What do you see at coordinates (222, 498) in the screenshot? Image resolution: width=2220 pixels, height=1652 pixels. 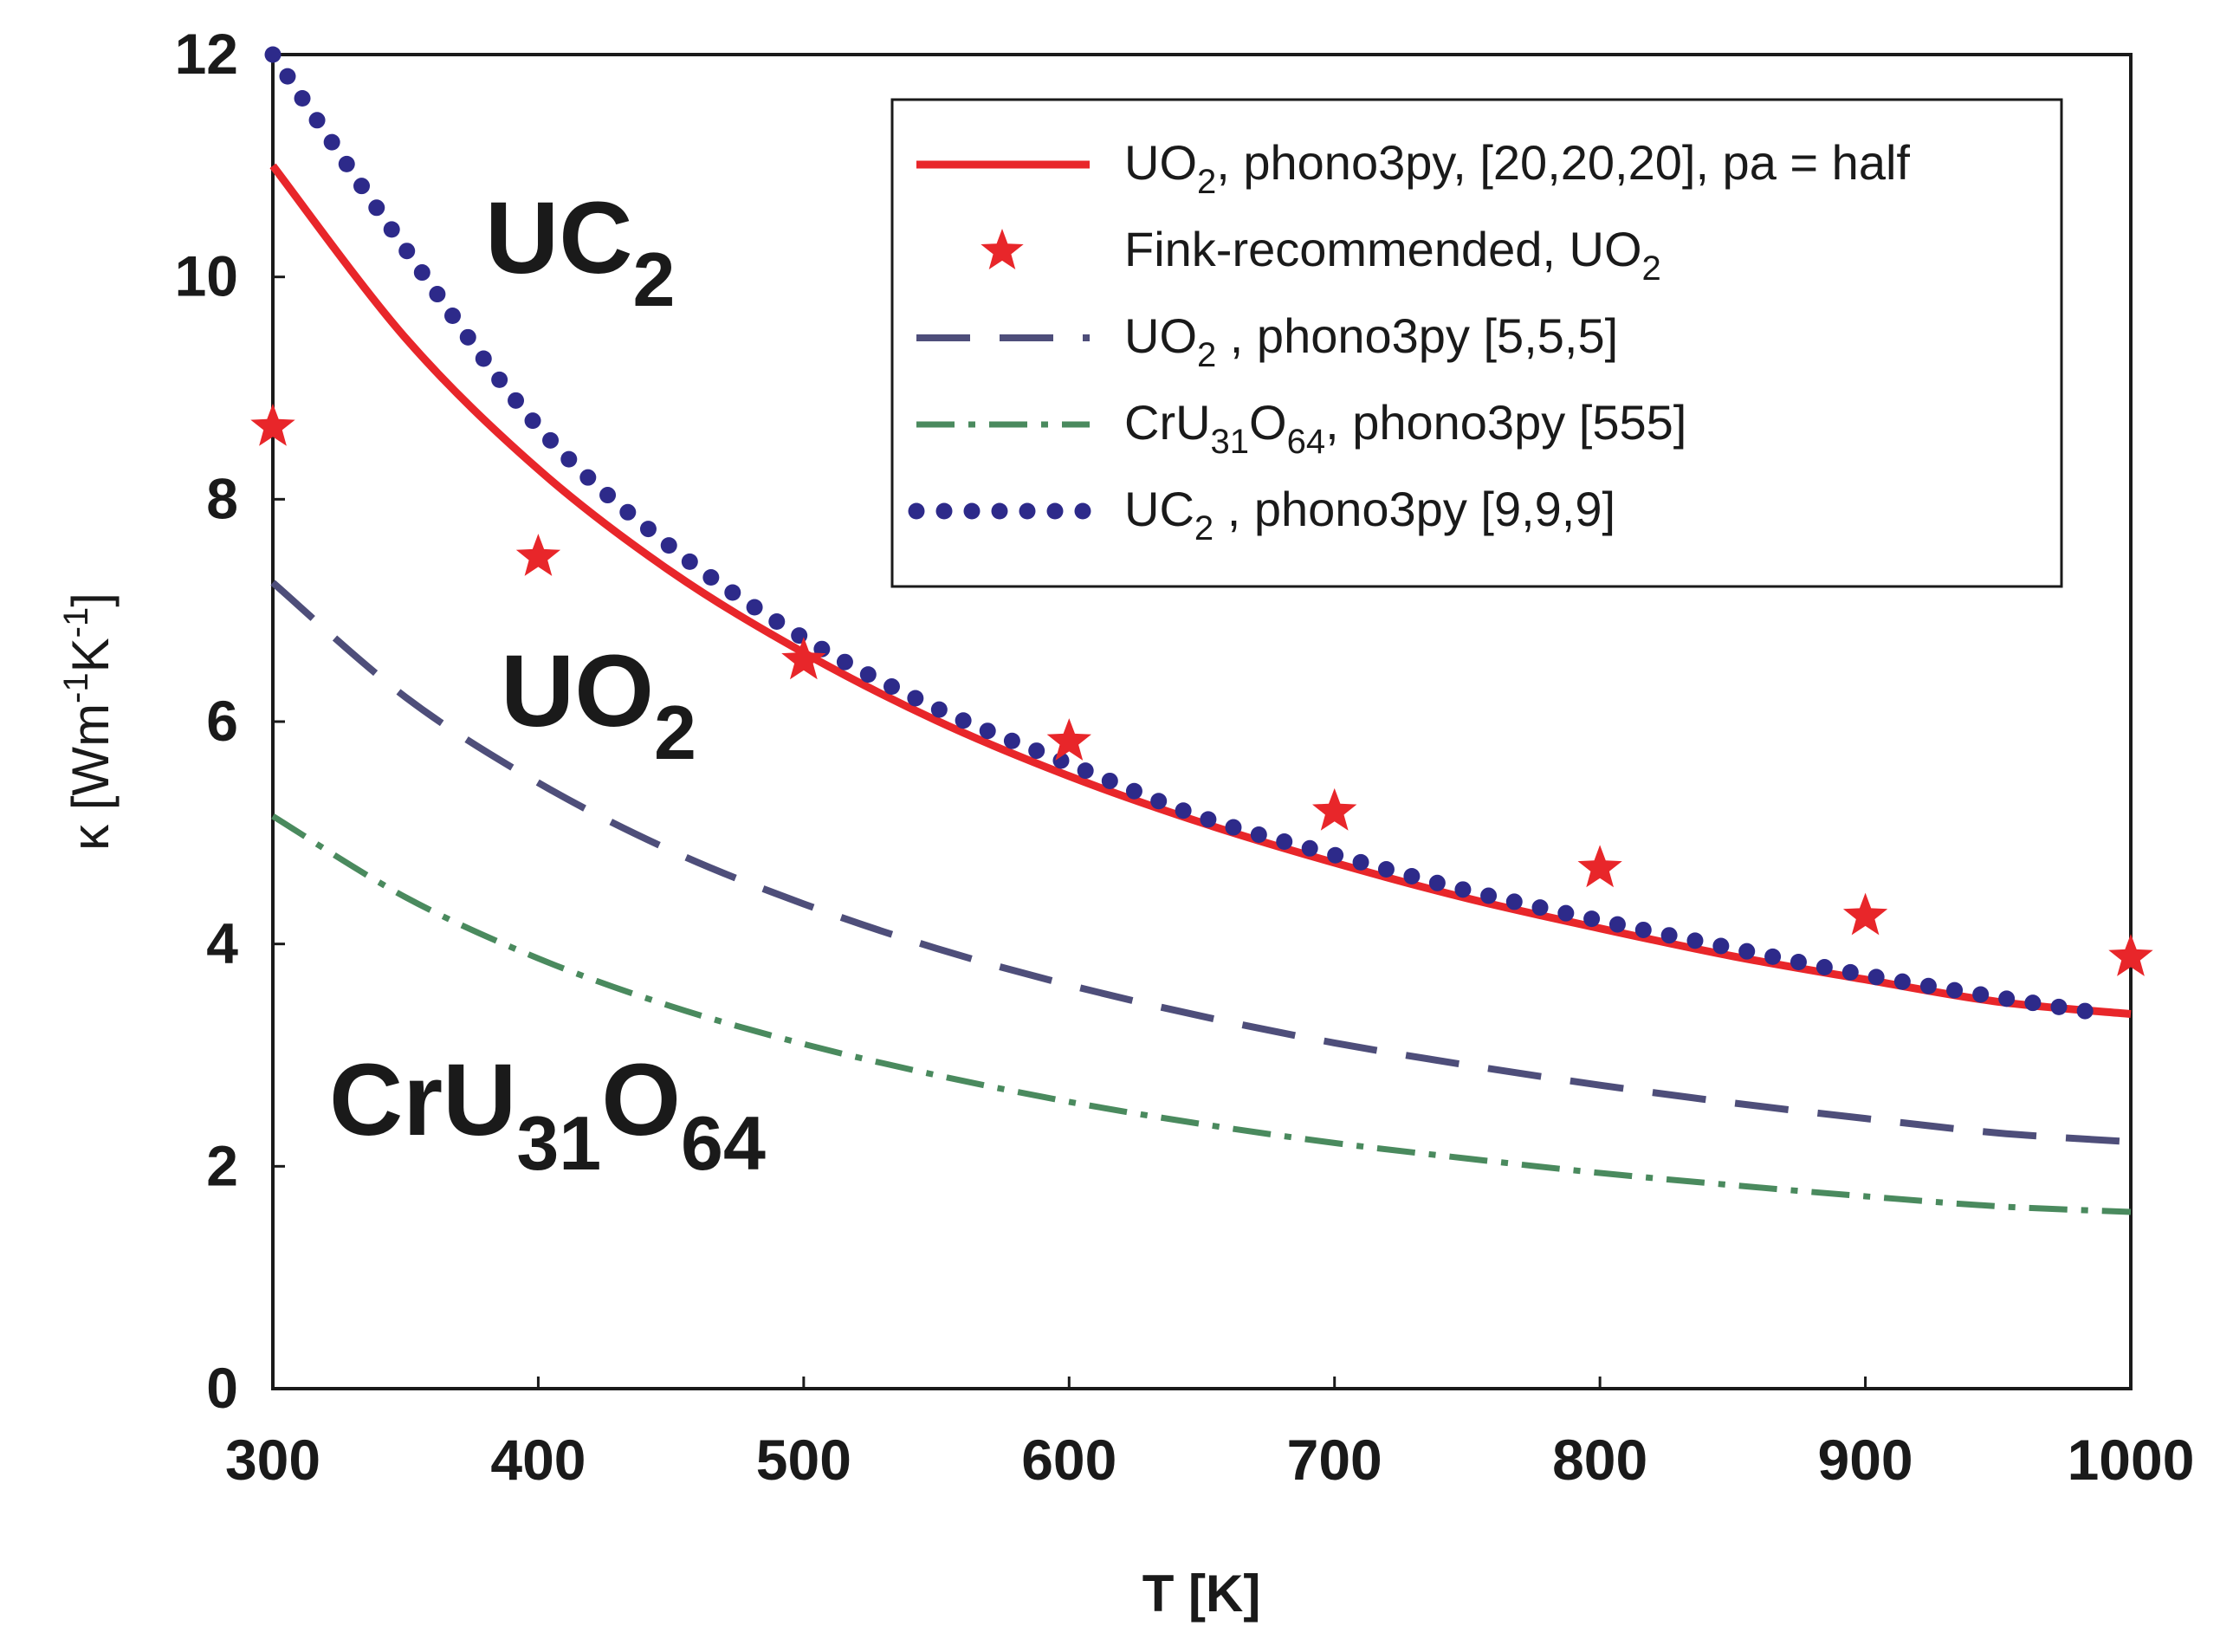 I see `y-tick-label: 8` at bounding box center [222, 498].